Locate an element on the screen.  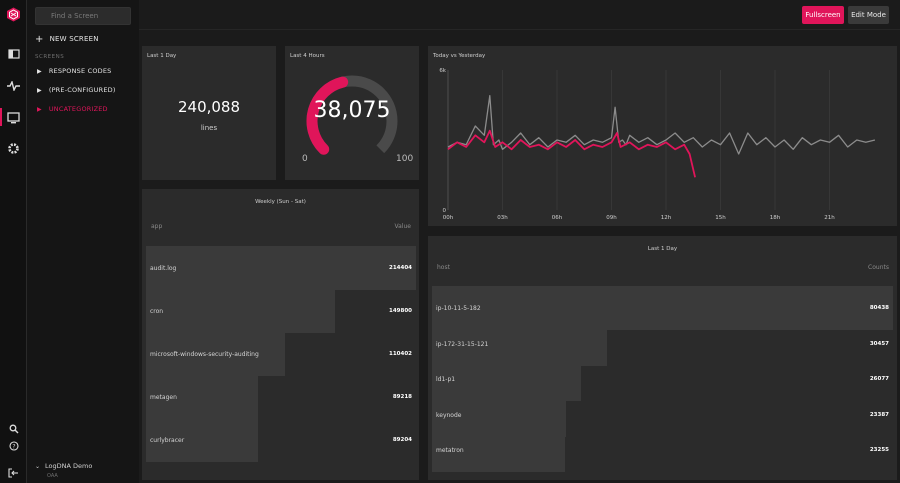
chevron-down-icon: ⌄ is located at coordinates (38, 466).